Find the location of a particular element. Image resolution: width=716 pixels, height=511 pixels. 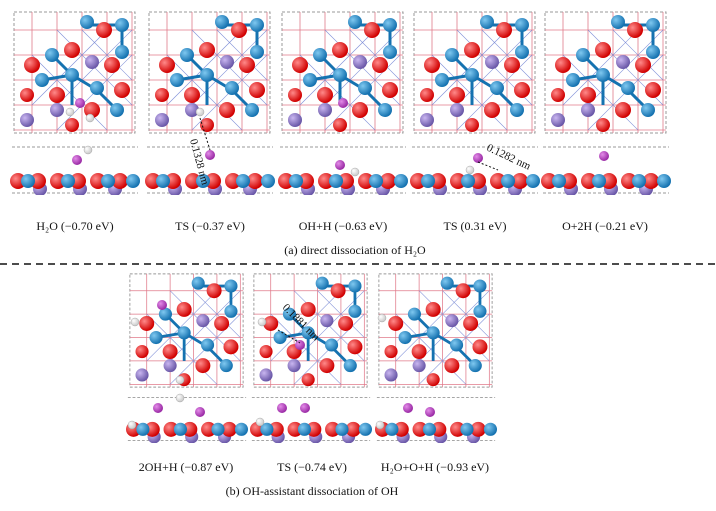

distance-label: 0.1282 nm is located at coordinates (509, 157).